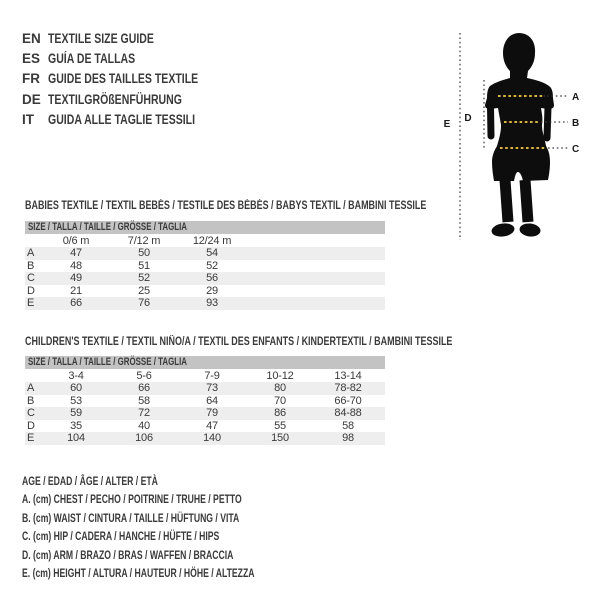 The width and height of the screenshot is (600, 600). What do you see at coordinates (28, 120) in the screenshot?
I see `lang-code: IT` at bounding box center [28, 120].